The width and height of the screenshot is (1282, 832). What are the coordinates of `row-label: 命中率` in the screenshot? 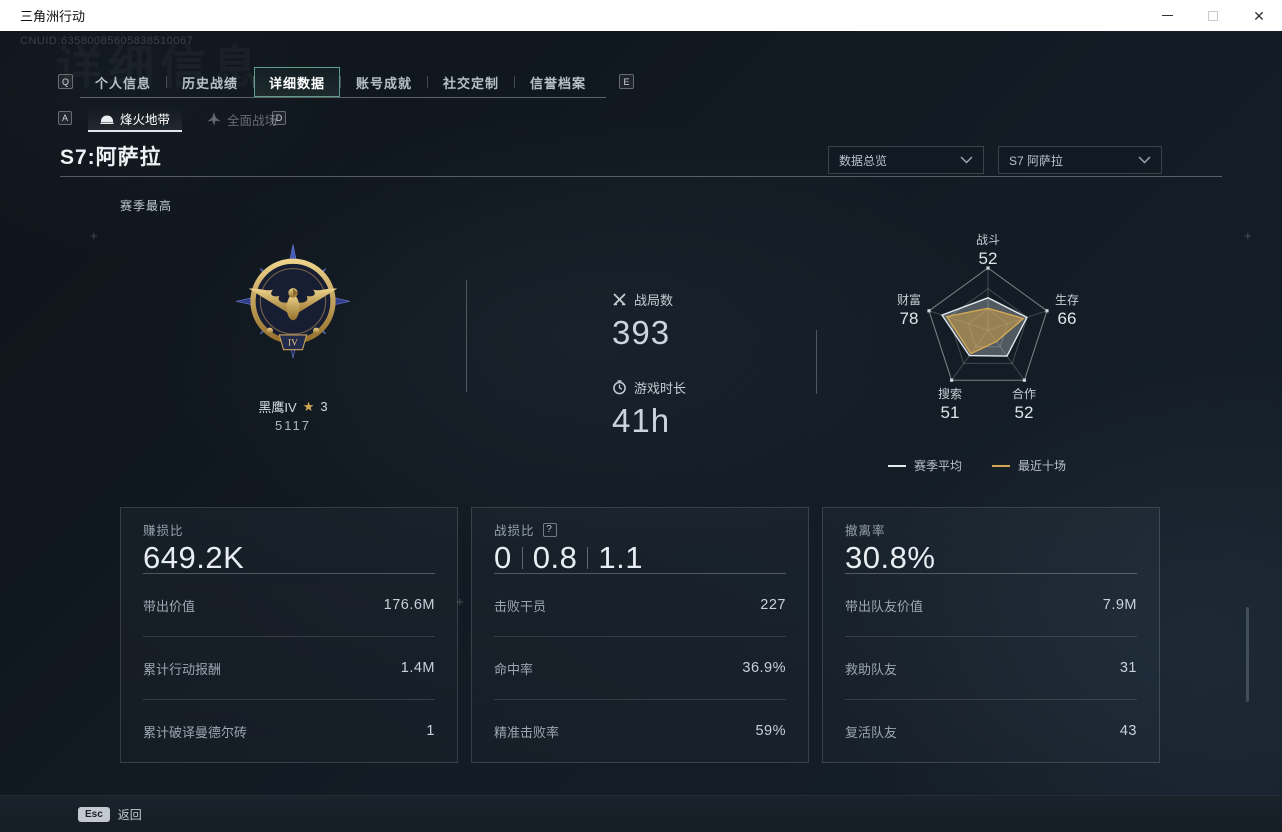 It's located at (514, 669).